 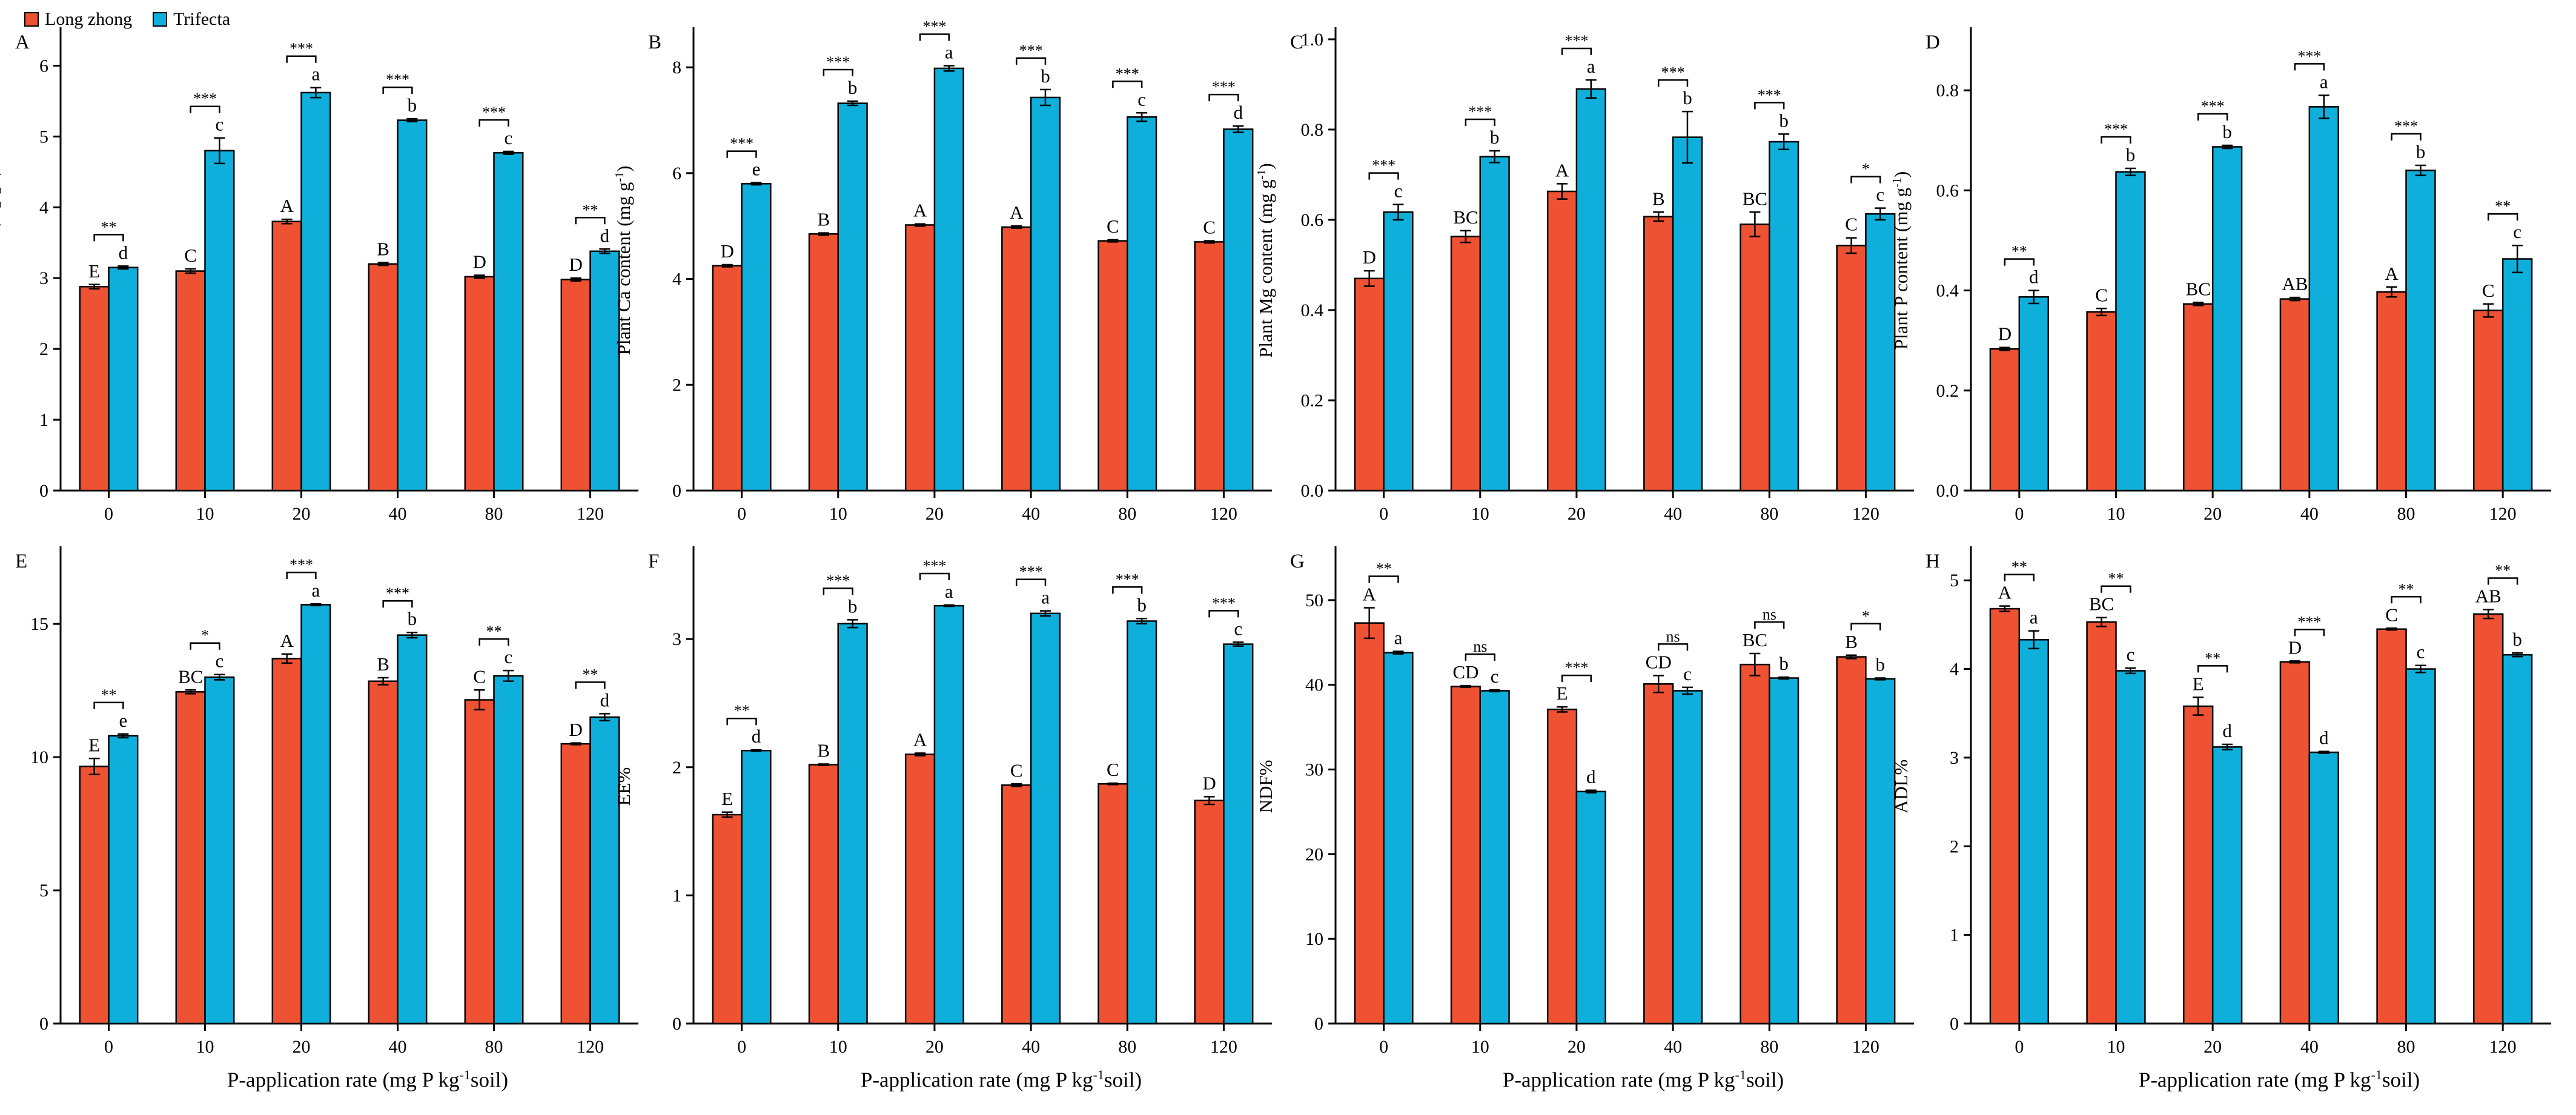 I want to click on y-axis-title: Plant Mg content (mg g-1), so click(x=1265, y=260).